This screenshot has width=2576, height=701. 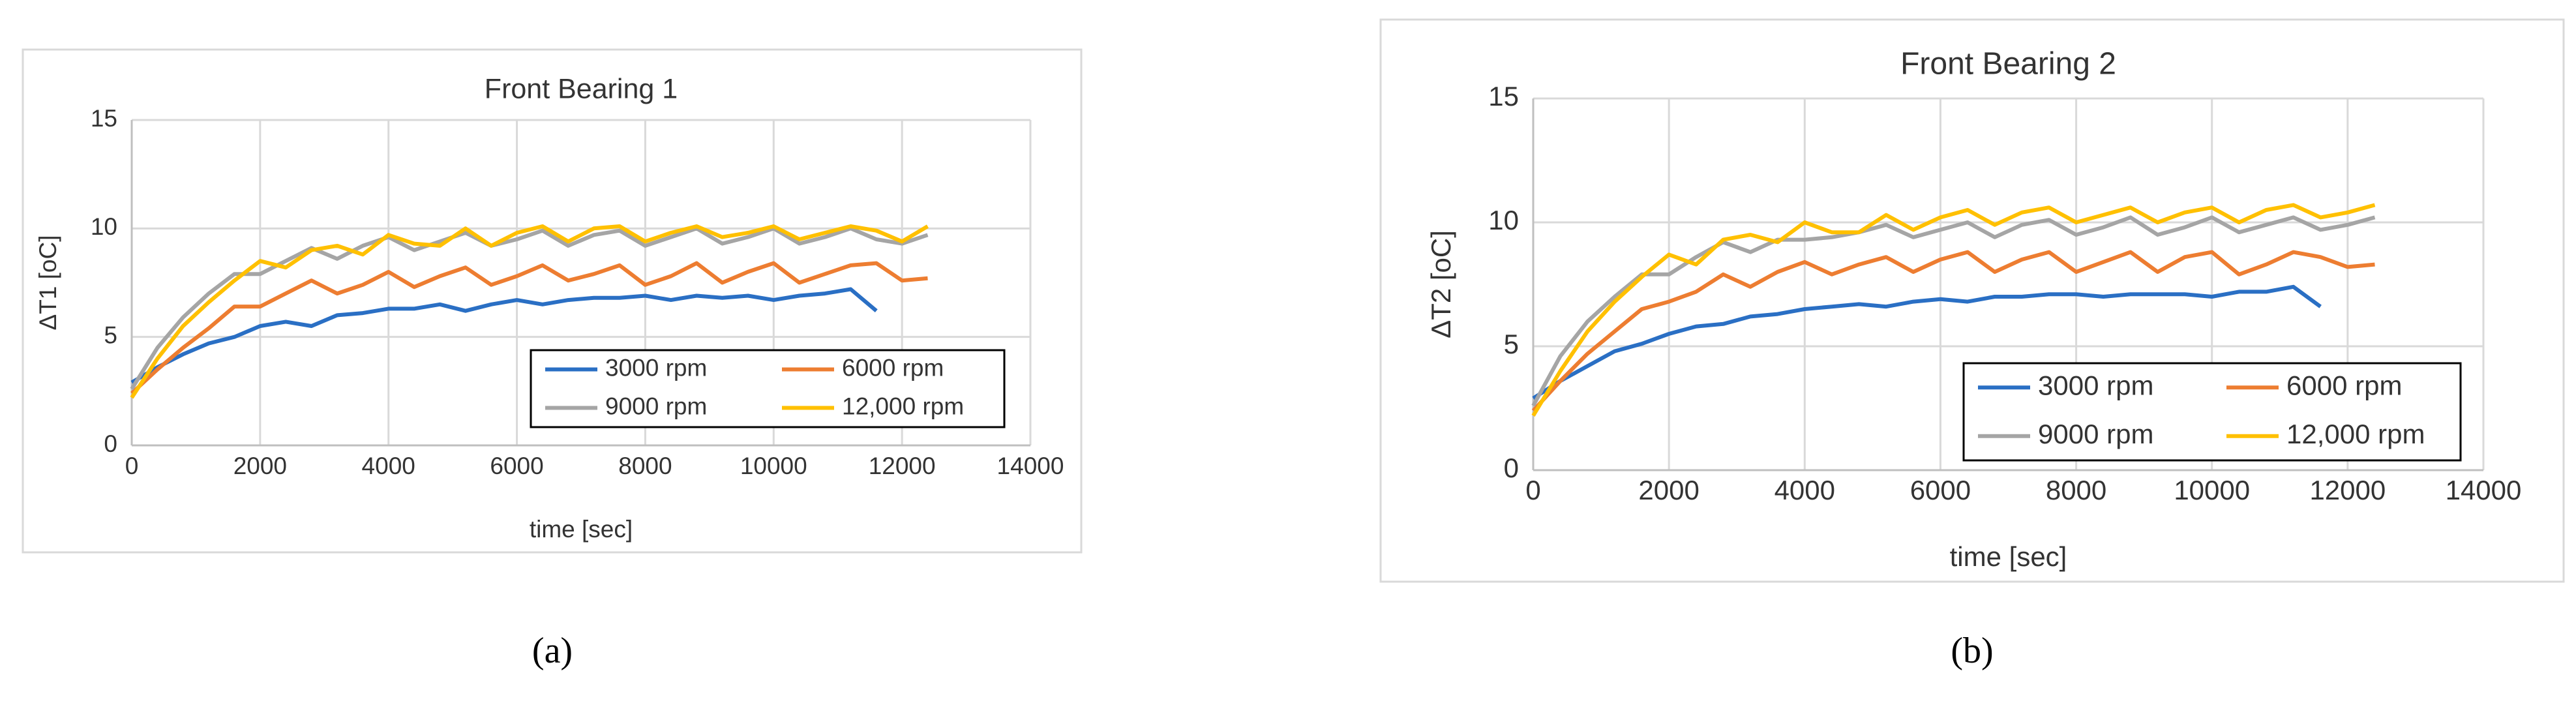 I want to click on chart-title: Front Bearing 2, so click(x=2008, y=65).